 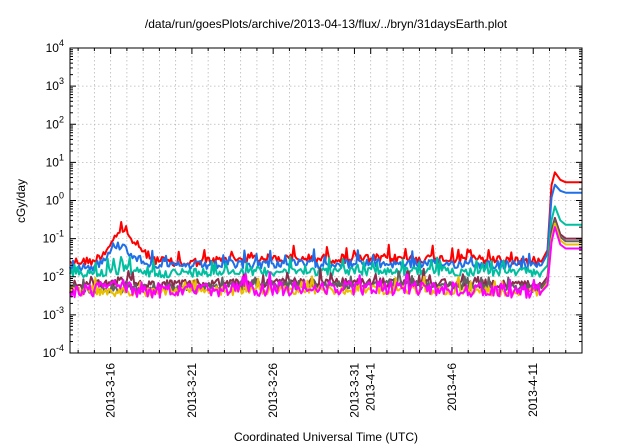 I want to click on x-tick-label: 2013-3-21, so click(x=192, y=390).